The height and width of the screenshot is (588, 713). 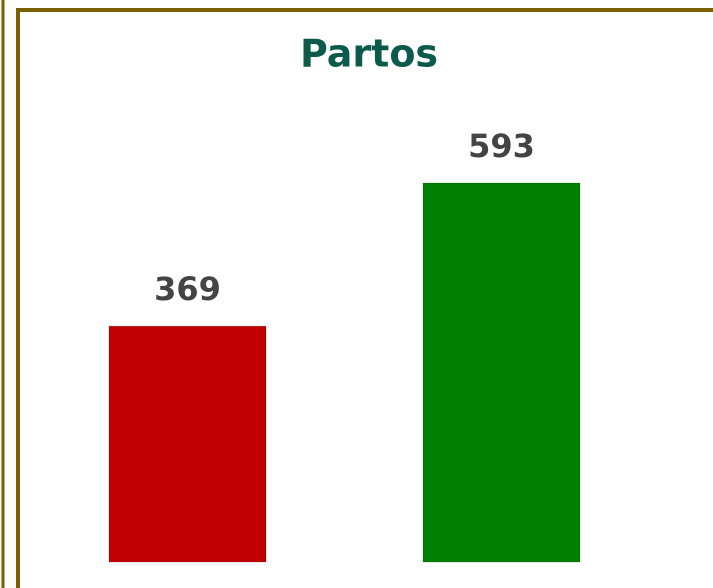 What do you see at coordinates (501, 146) in the screenshot?
I see `value-label: 593` at bounding box center [501, 146].